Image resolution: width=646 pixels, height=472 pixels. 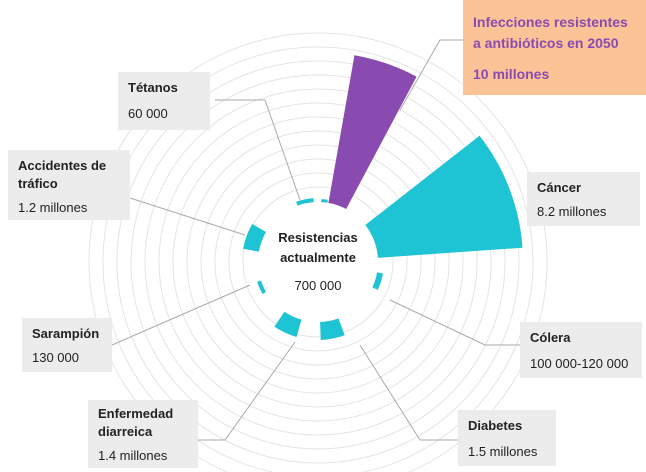 I want to click on value: 1.2 millones, so click(x=53, y=207).